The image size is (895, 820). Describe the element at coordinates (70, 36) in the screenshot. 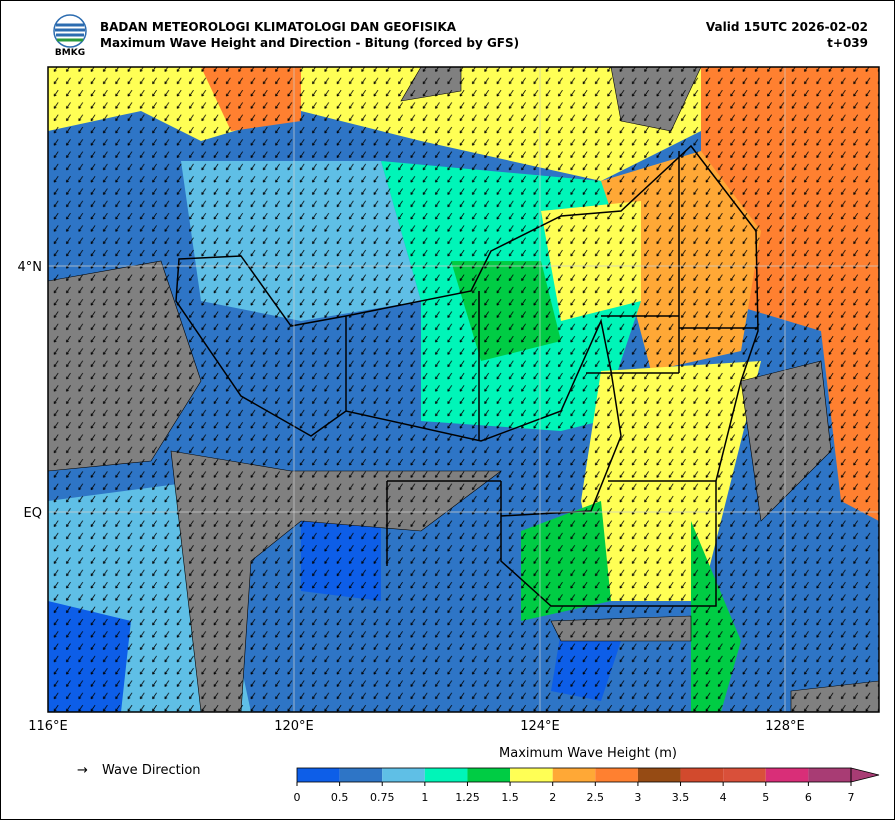

I see `logo: BMKG` at that location.